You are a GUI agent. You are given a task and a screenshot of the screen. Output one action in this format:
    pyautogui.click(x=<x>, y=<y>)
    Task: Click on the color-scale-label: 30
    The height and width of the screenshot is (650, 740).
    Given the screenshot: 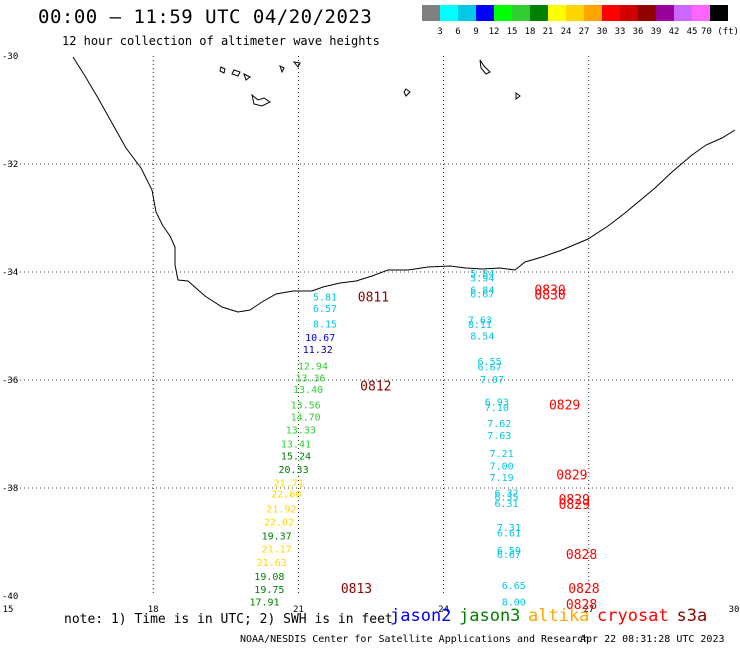 What is the action you would take?
    pyautogui.click(x=602, y=32)
    